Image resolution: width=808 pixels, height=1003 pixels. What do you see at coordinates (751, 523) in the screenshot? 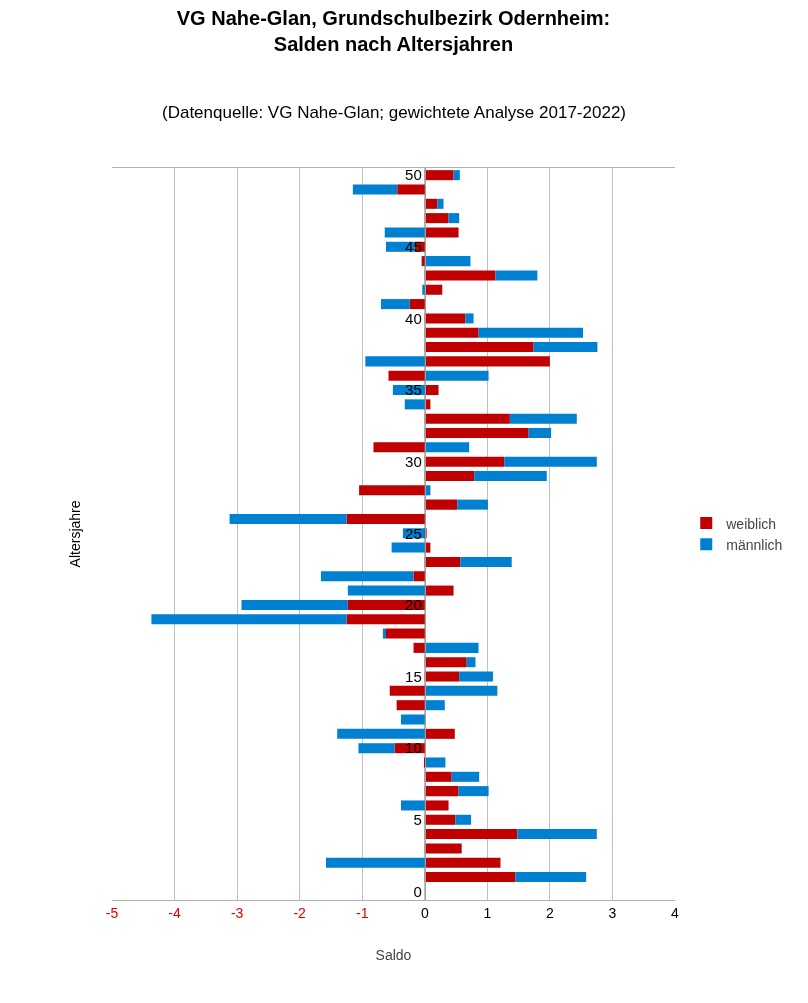
I see `legend-label: weiblich` at bounding box center [751, 523].